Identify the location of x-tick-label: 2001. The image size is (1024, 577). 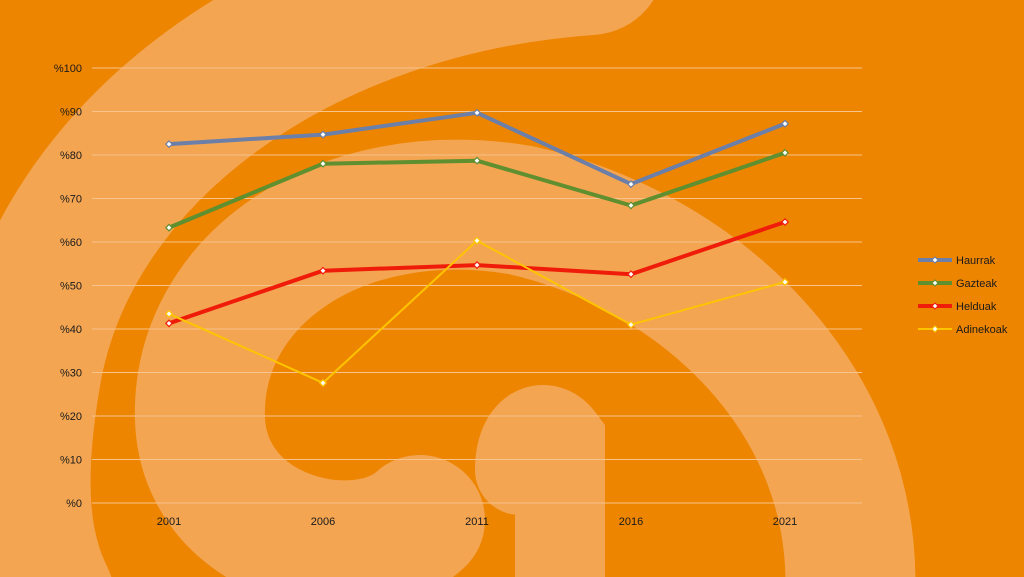
(169, 522).